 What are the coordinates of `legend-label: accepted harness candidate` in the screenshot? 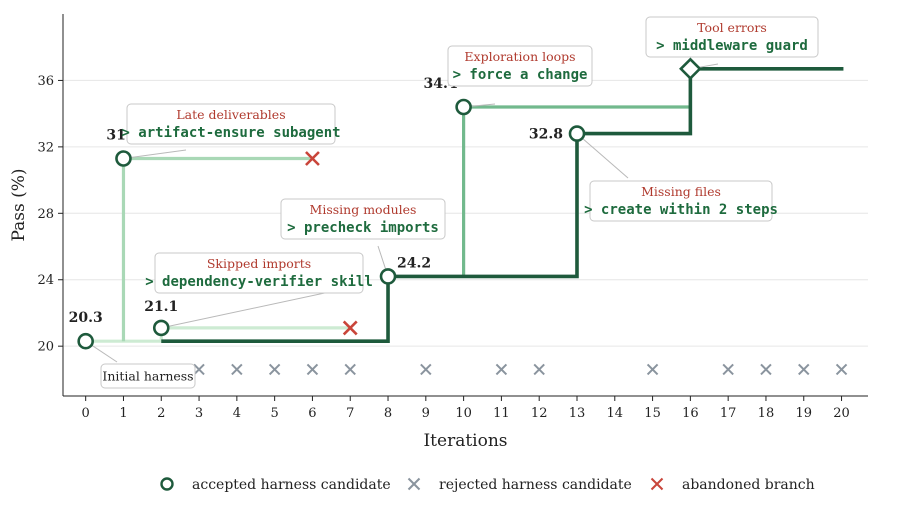 It's located at (291, 485).